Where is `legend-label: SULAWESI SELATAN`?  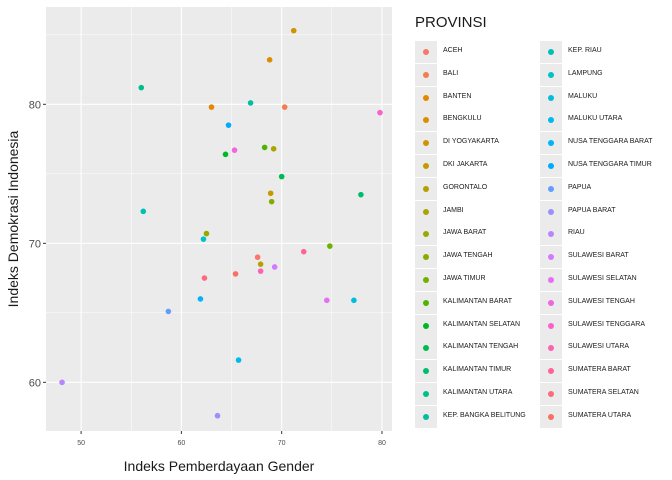
legend-label: SULAWESI SELATAN is located at coordinates (602, 278).